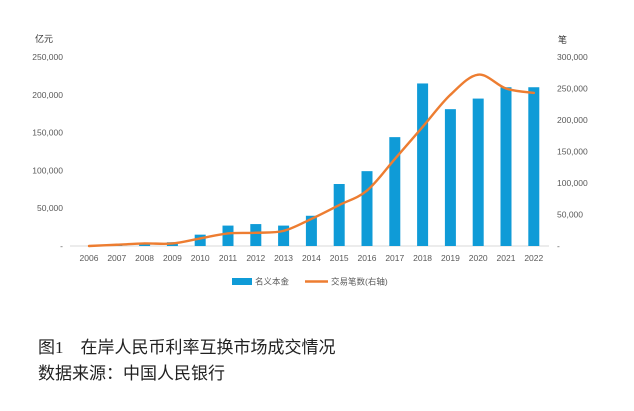  I want to click on x-axis-tick-label: 2014, so click(311, 258).